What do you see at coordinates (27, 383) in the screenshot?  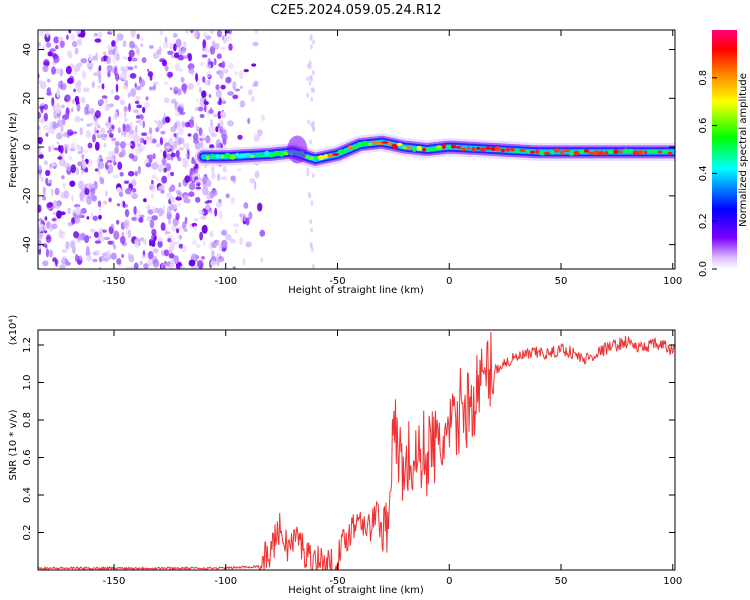 I see `y-tick-label: 1.0` at bounding box center [27, 383].